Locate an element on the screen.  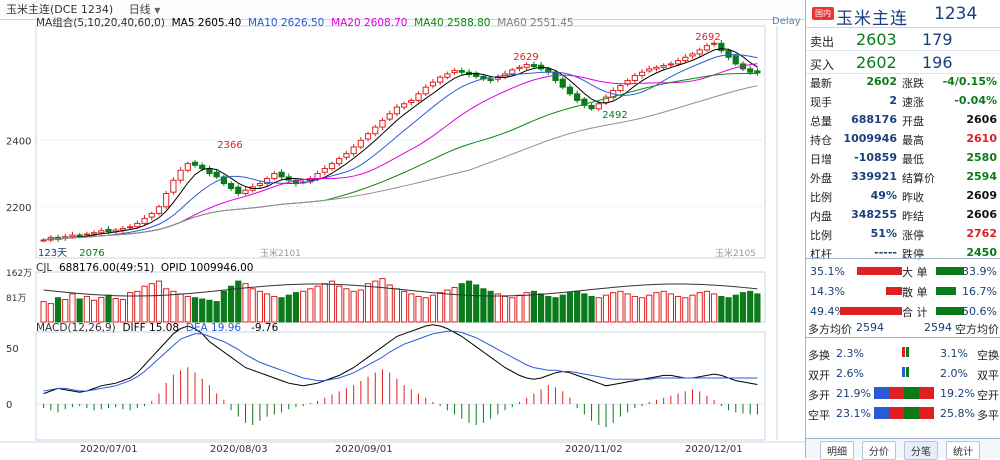
price-axis-label: 2200 is located at coordinates (18, 208).